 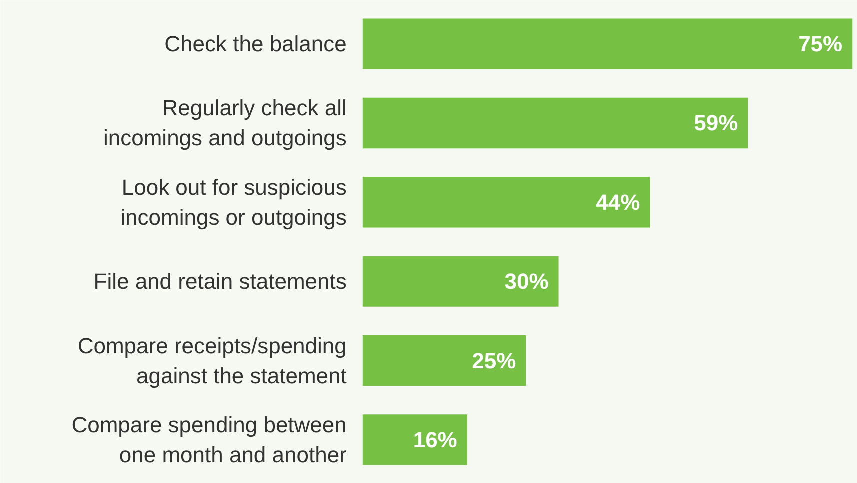 What do you see at coordinates (494, 361) in the screenshot?
I see `data-label: 25%` at bounding box center [494, 361].